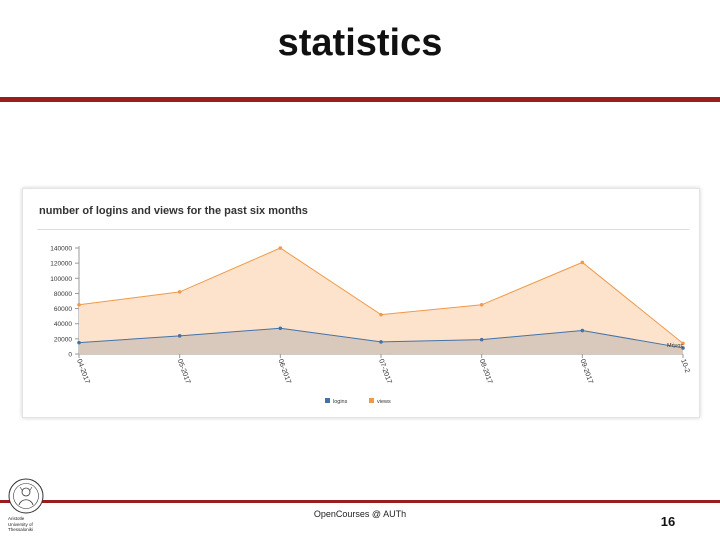  Describe the element at coordinates (668, 521) in the screenshot. I see `page-number: 16` at that location.